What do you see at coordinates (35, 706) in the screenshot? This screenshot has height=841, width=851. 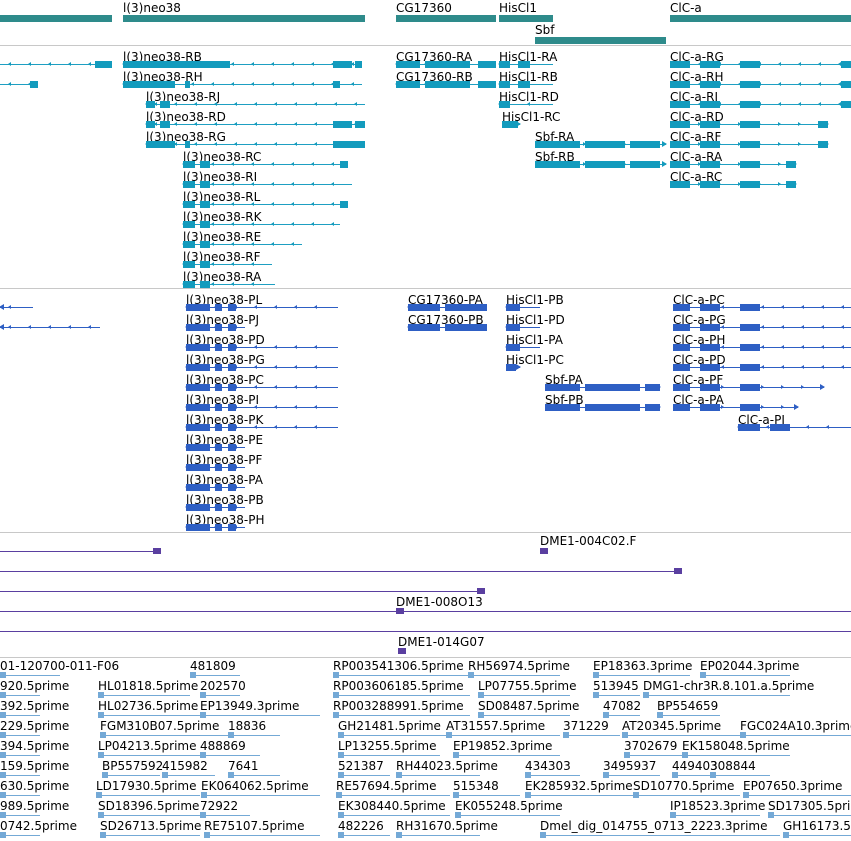 I see `feature-label: 392.5prime` at bounding box center [35, 706].